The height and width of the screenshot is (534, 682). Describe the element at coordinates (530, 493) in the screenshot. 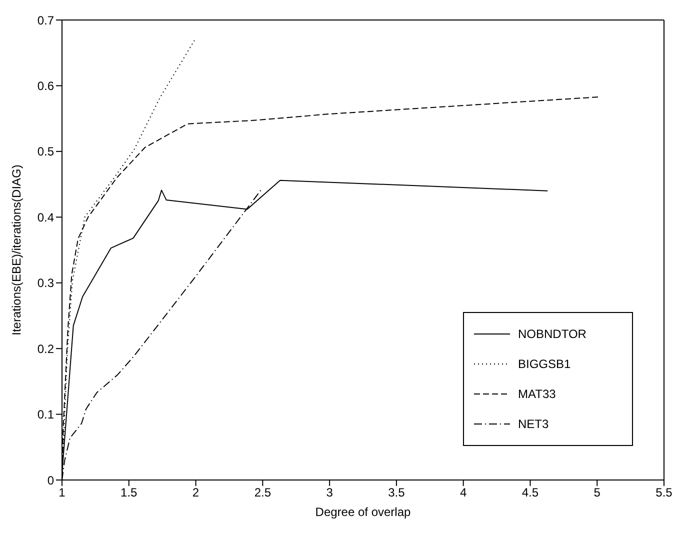

I see `x-tick-label: 4.5` at that location.